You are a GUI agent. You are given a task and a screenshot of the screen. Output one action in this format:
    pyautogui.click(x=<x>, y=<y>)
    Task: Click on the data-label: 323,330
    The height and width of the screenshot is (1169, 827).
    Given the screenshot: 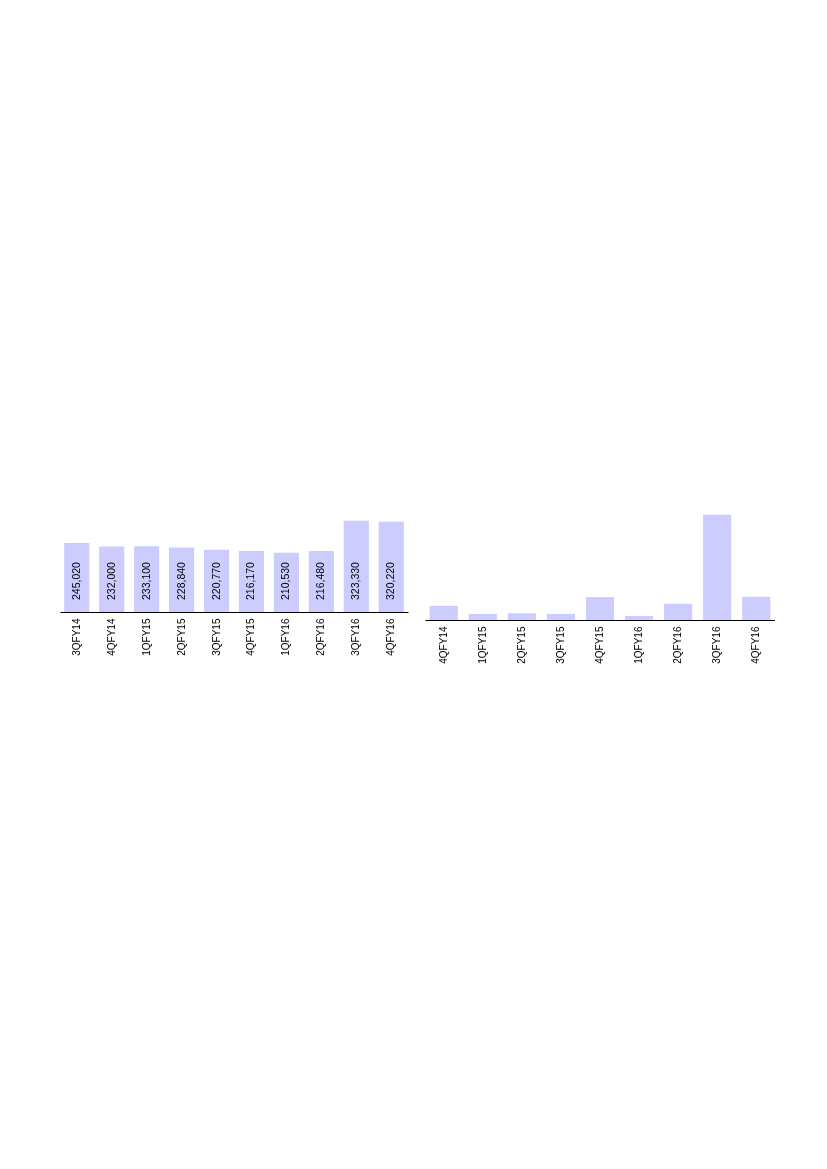 What is the action you would take?
    pyautogui.click(x=355, y=580)
    